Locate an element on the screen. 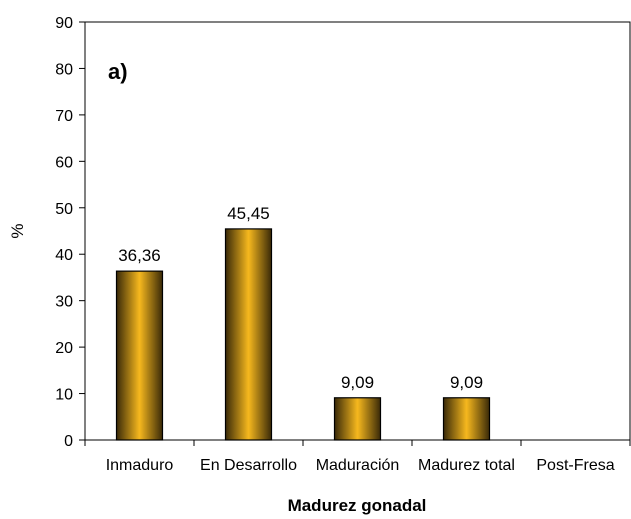  bar-inmaduro is located at coordinates (139, 355).